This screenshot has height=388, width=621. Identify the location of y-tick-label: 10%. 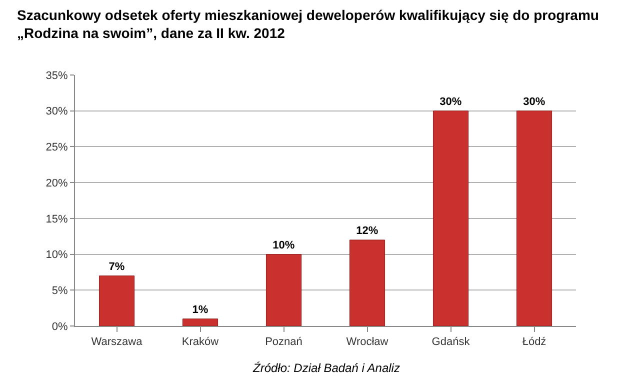
(57, 255).